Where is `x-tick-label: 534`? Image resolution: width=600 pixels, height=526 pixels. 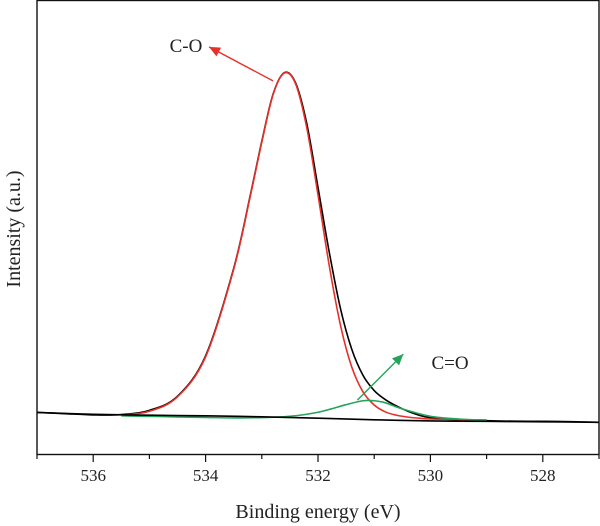
x-tick-label: 534 is located at coordinates (206, 475).